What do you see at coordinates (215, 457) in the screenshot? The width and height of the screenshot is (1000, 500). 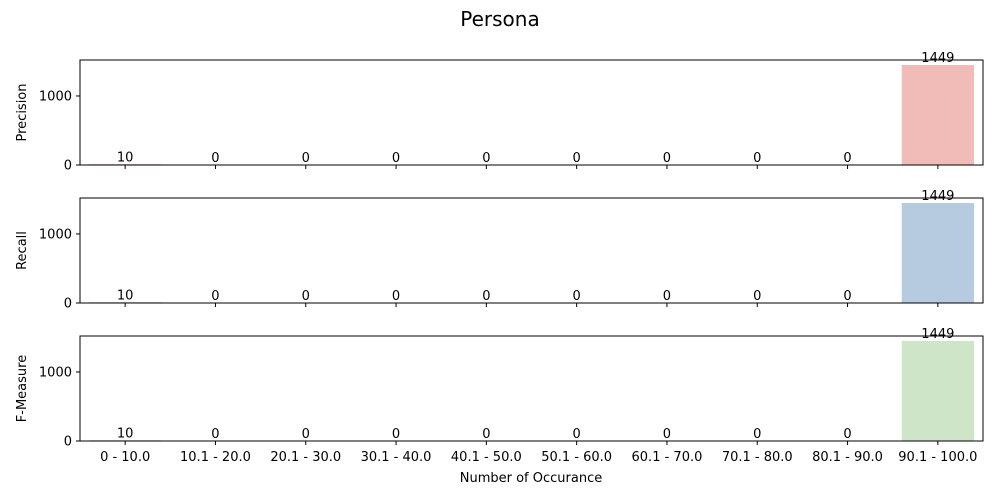 I see `x-tick-label: 10.1 - 20.0` at bounding box center [215, 457].